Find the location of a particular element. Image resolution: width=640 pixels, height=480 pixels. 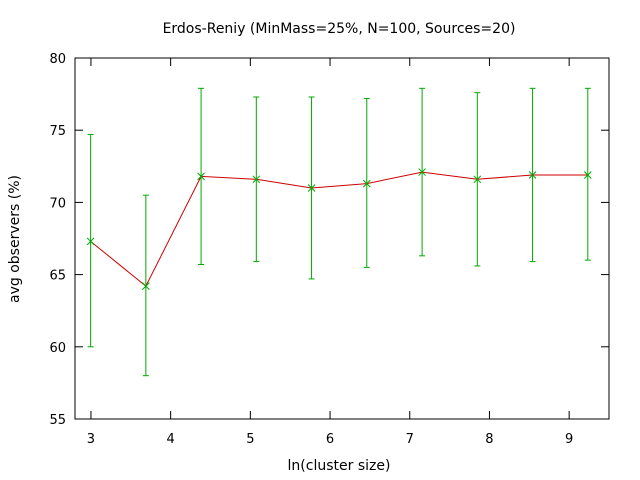

x-tick-label: 7 is located at coordinates (410, 439).